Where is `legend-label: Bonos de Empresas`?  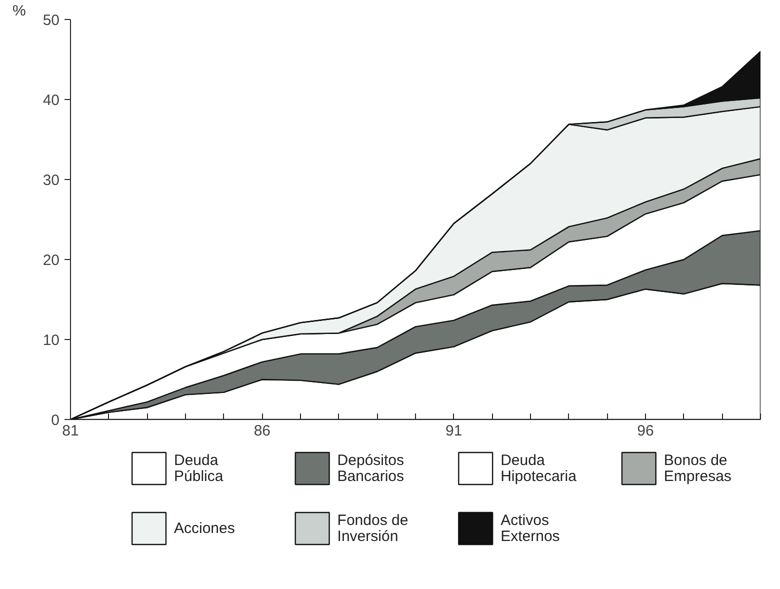
legend-label: Bonos de Empresas is located at coordinates (698, 469).